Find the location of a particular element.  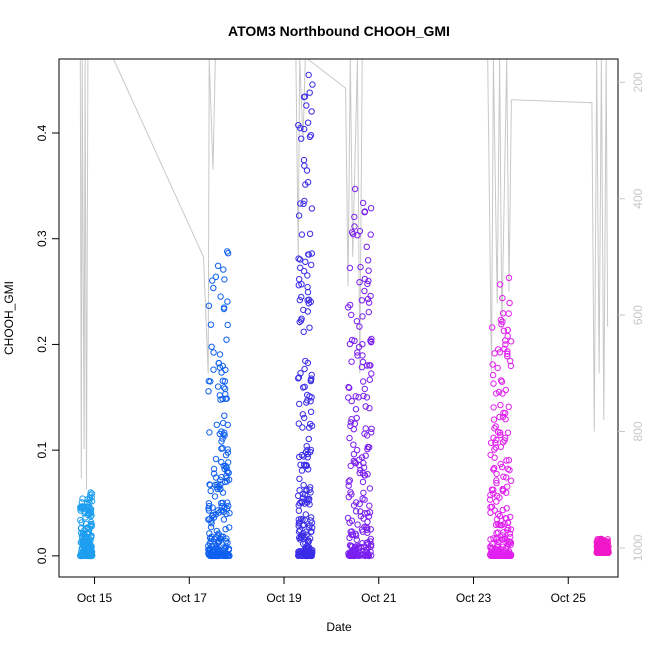

y-tick-label: 0.3 is located at coordinates (42, 238).